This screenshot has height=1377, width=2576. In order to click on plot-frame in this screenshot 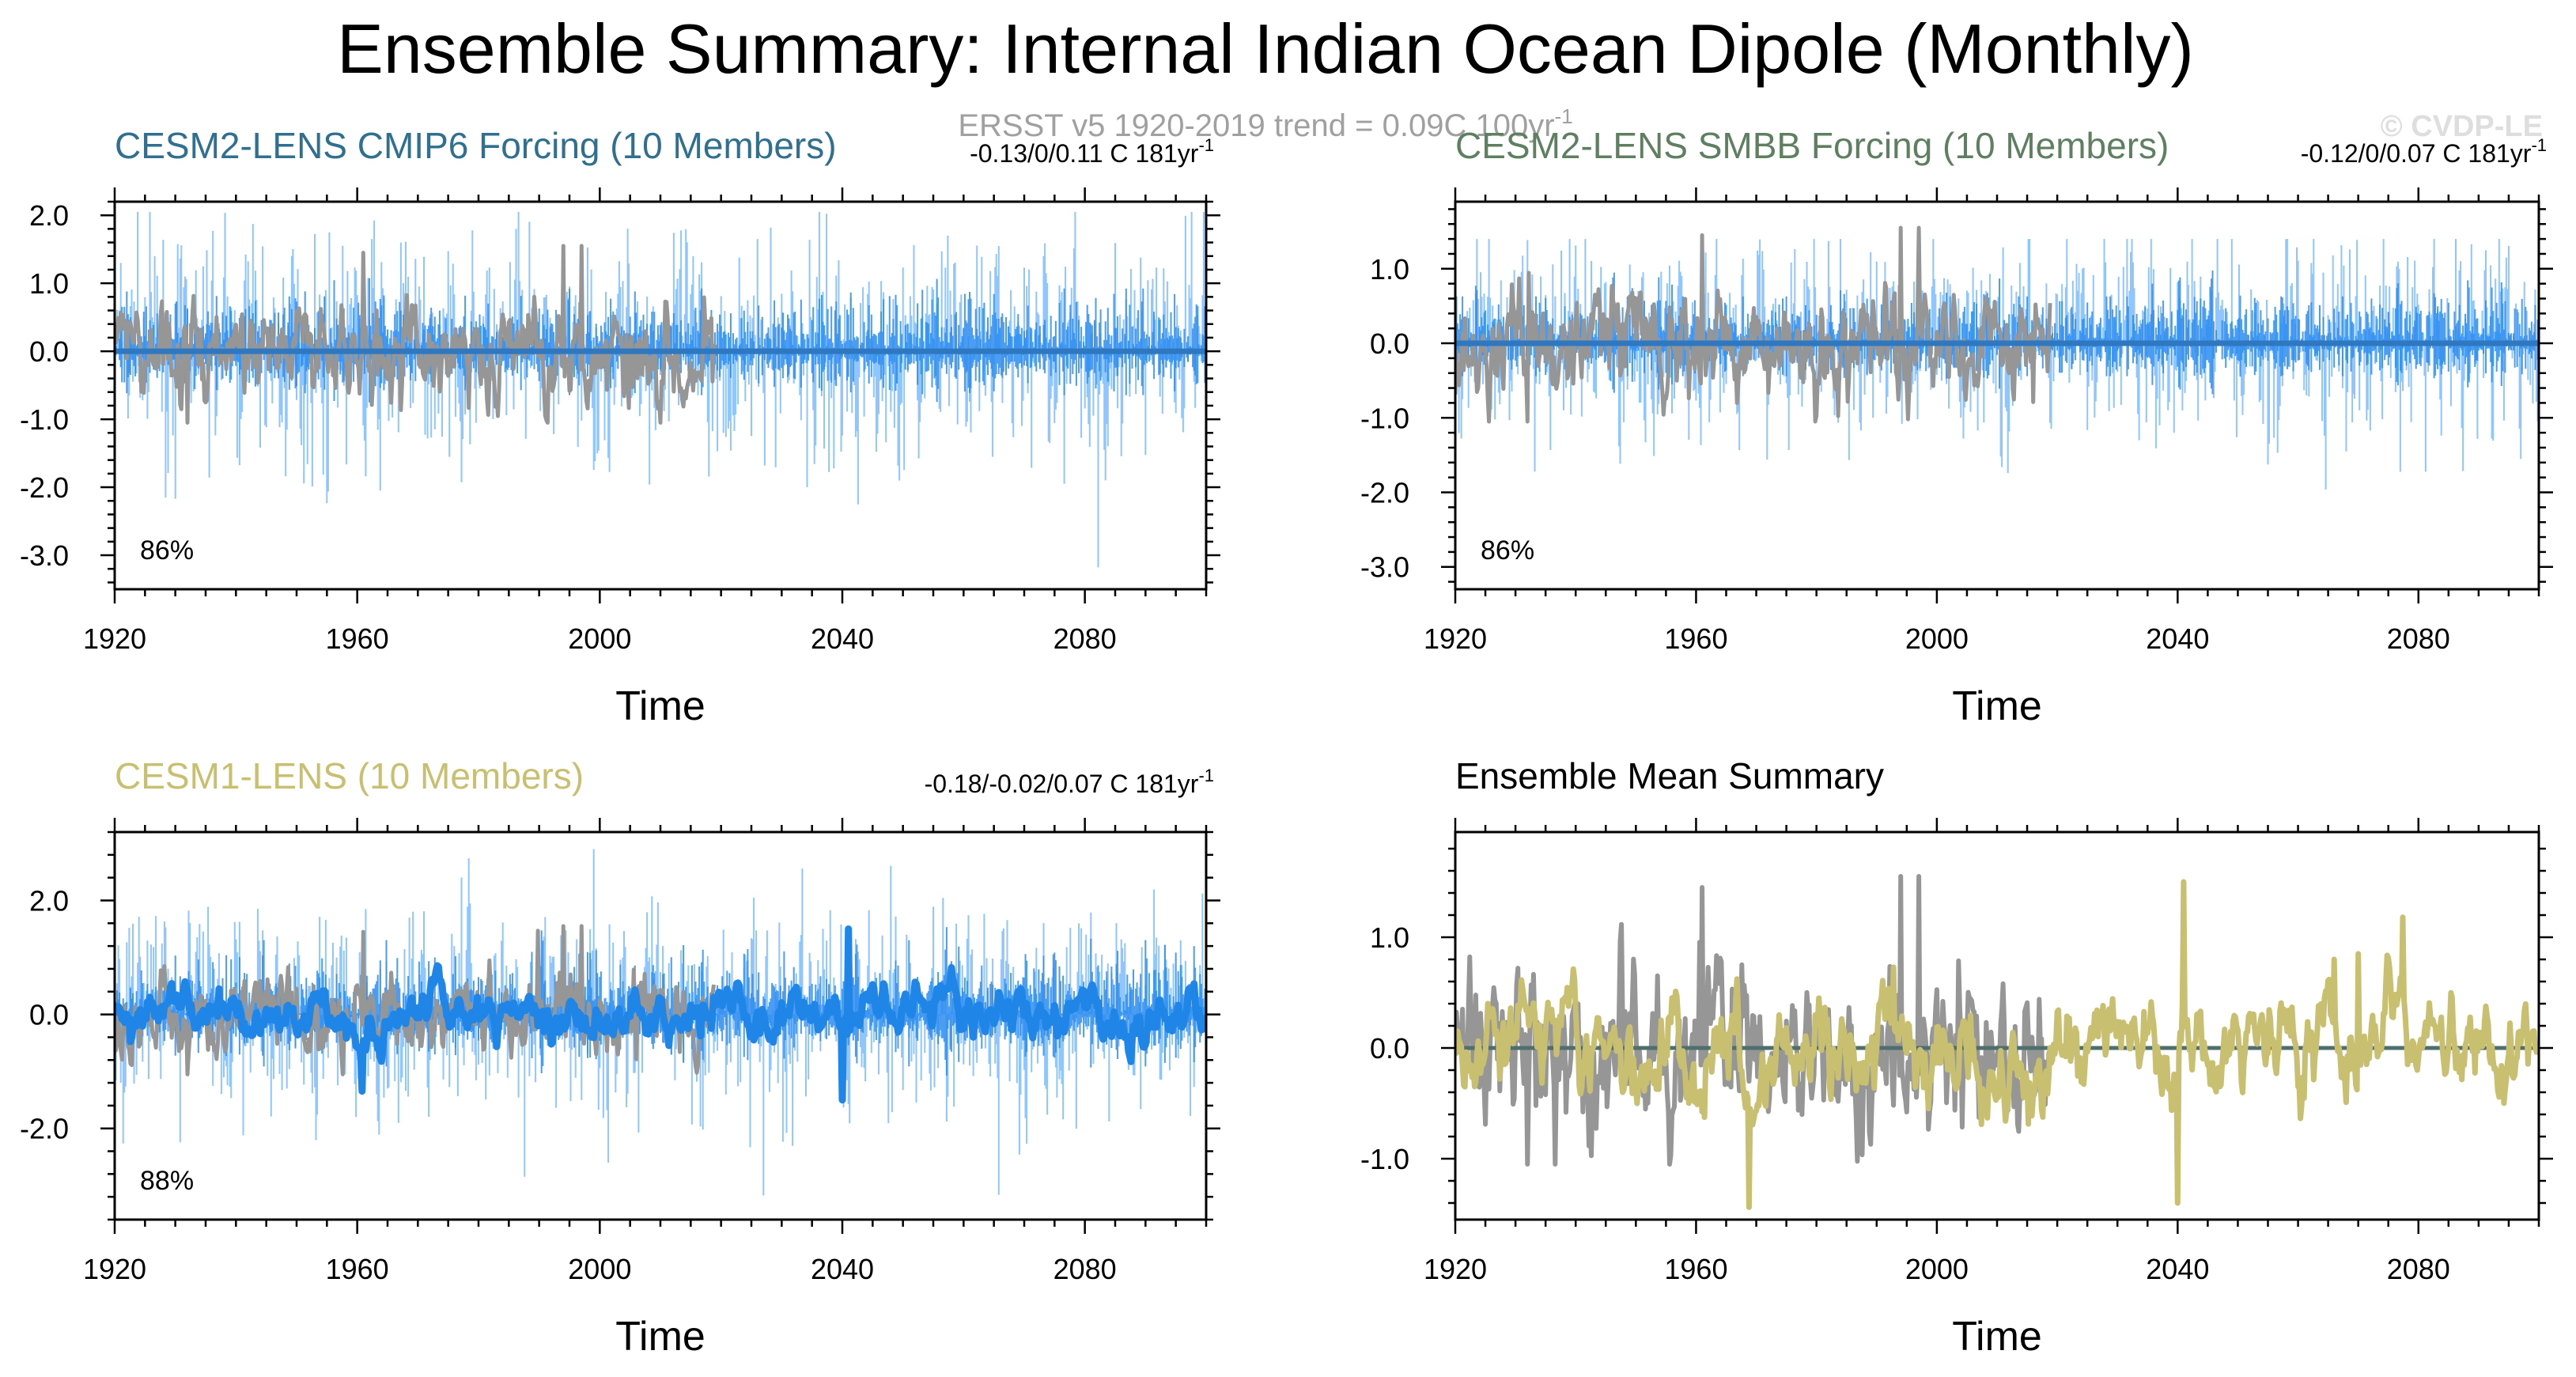, I will do `click(1997, 396)`.